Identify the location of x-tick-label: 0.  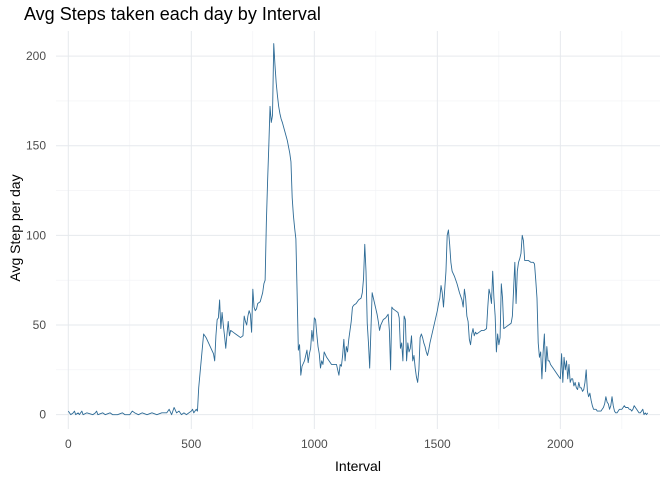
(68, 444).